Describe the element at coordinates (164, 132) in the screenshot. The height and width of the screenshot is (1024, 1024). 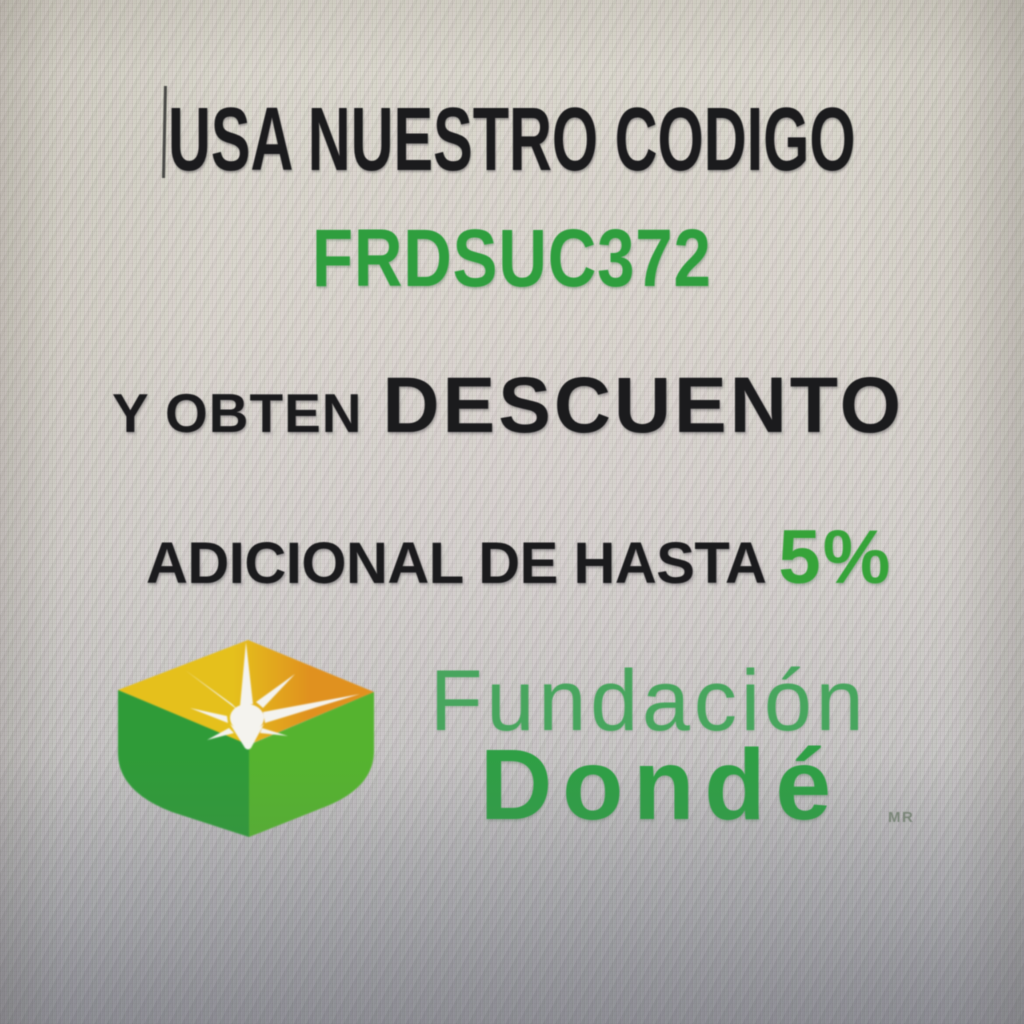
I see `text-cursor` at that location.